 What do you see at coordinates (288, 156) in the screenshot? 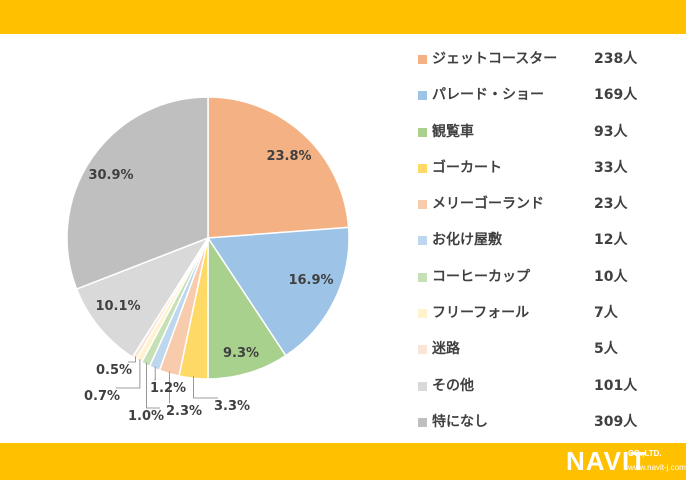
I see `slice-percent-label: 23.8%` at bounding box center [288, 156].